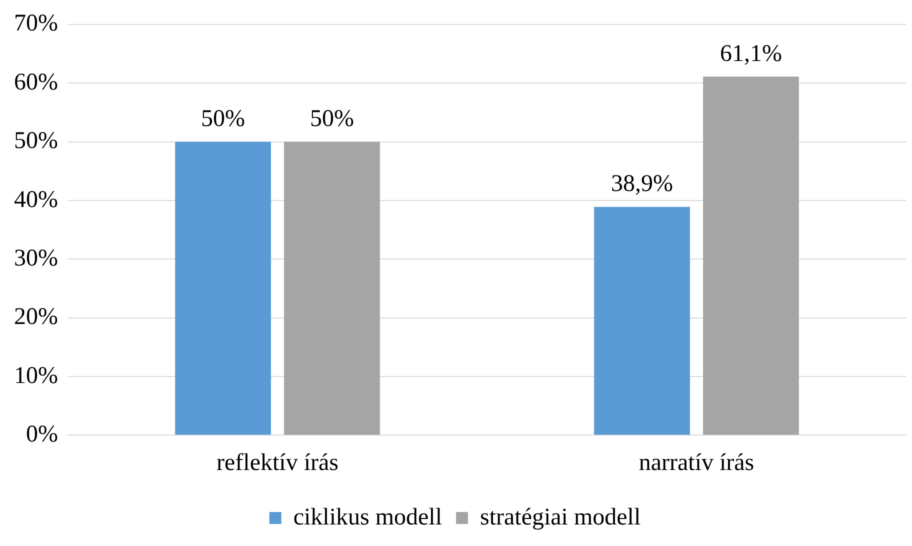 The height and width of the screenshot is (546, 912). I want to click on x-tick-label: narratív írás, so click(696, 463).